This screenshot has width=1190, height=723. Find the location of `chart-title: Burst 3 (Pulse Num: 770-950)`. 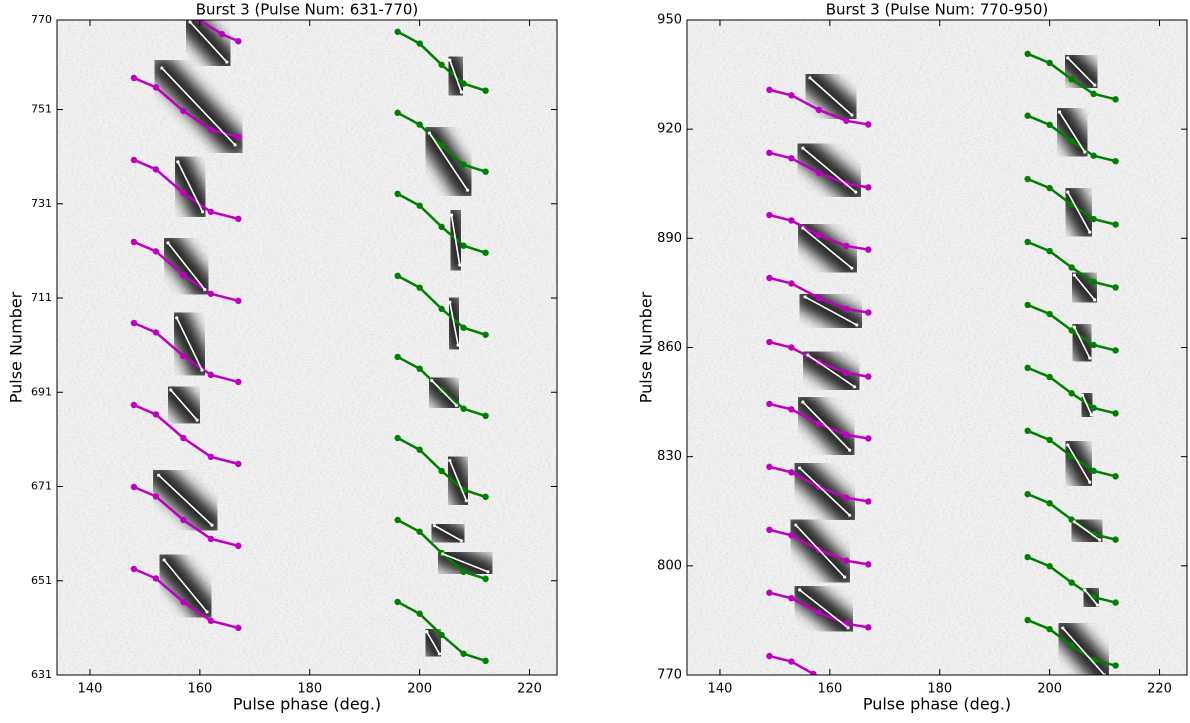

chart-title: Burst 3 (Pulse Num: 770-950) is located at coordinates (937, 10).